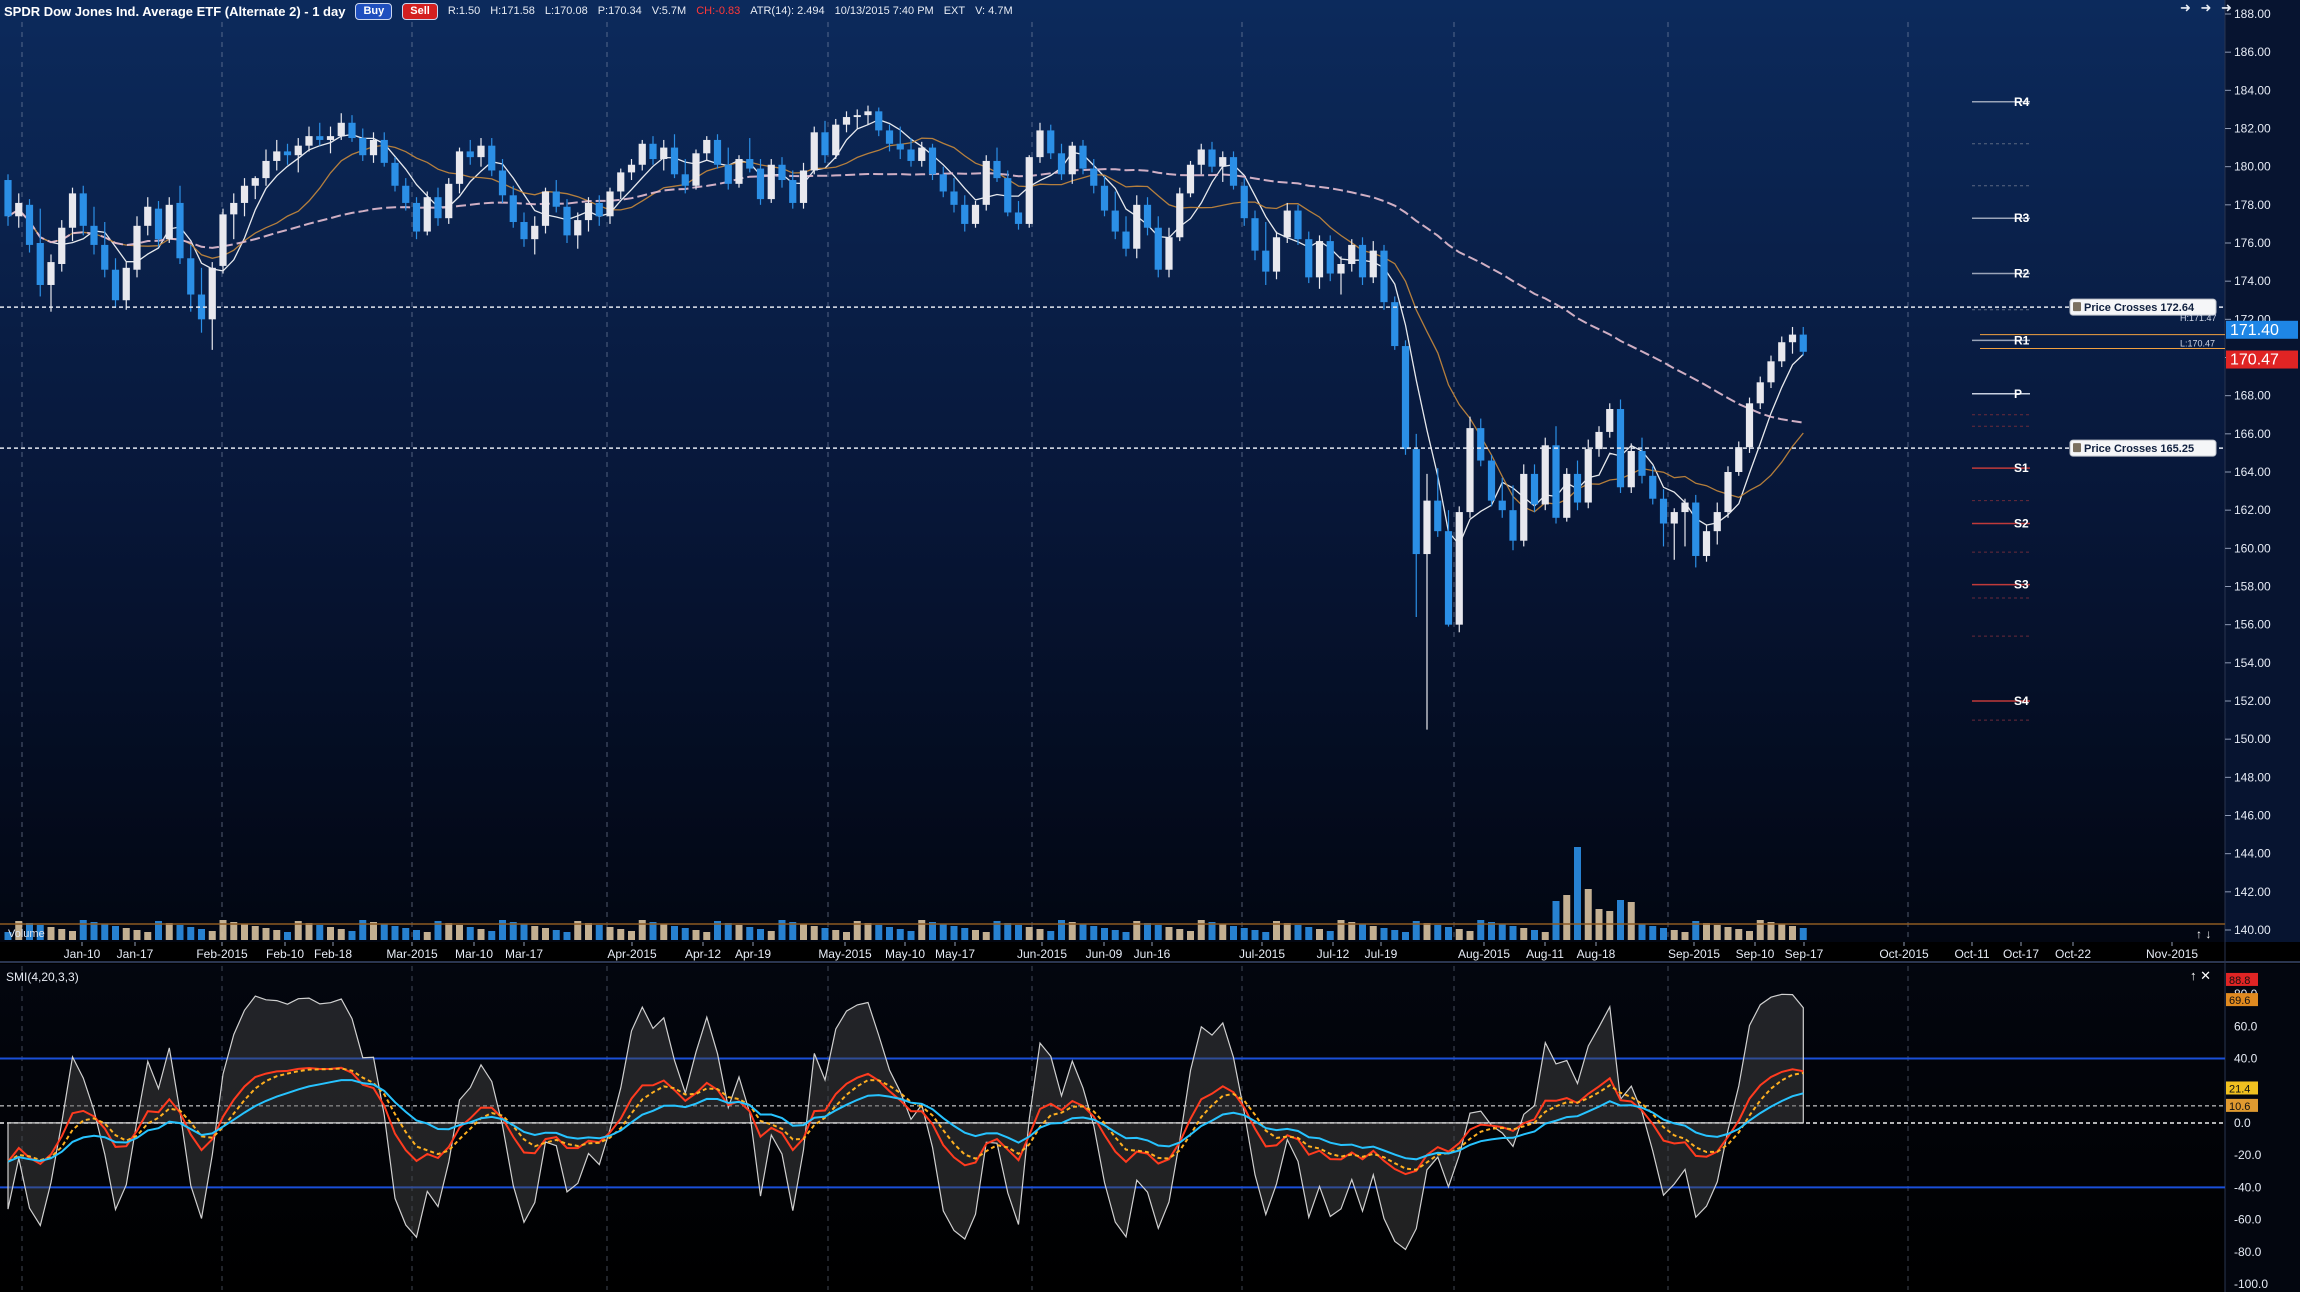 This screenshot has height=1292, width=2300. I want to click on pivot-label: R4, so click(2022, 102).